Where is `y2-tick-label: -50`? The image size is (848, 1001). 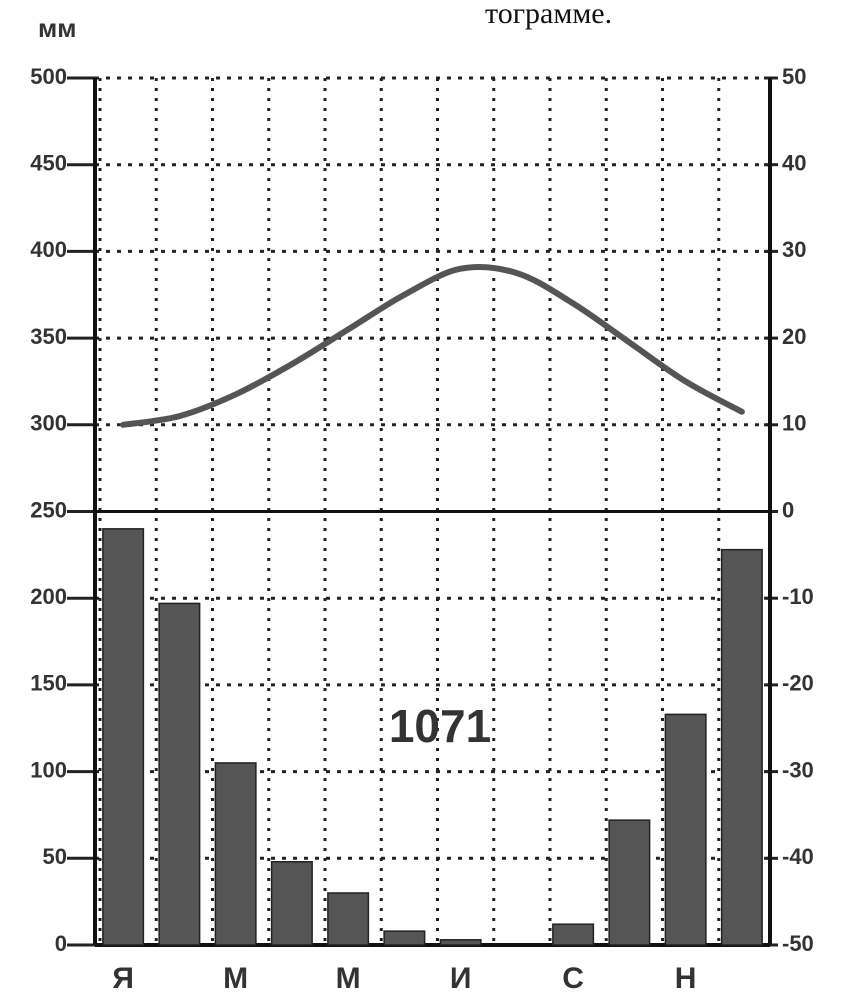
y2-tick-label: -50 is located at coordinates (798, 943).